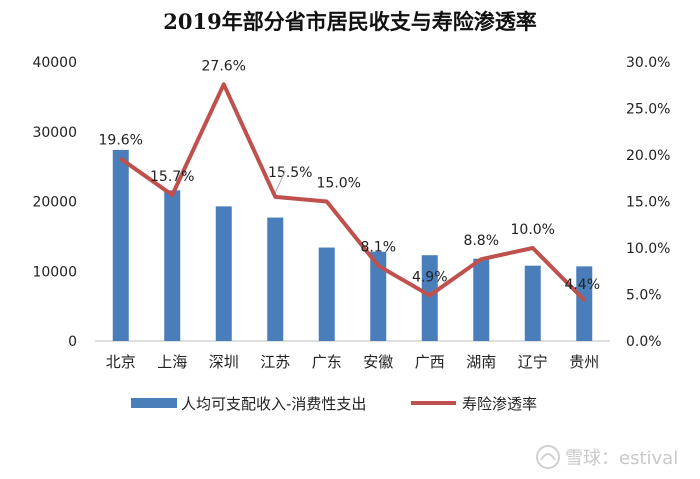 This screenshot has height=479, width=700. Describe the element at coordinates (172, 362) in the screenshot. I see `category-label: 上海` at that location.